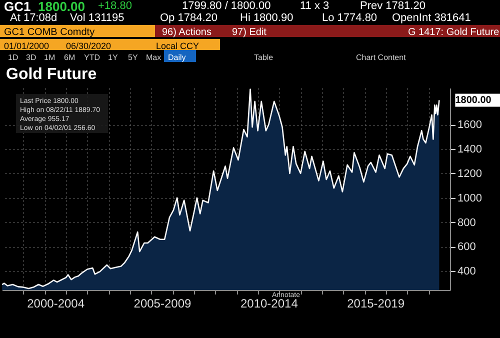 The width and height of the screenshot is (500, 338). What do you see at coordinates (467, 222) in the screenshot?
I see `y-tick-label: 800` at bounding box center [467, 222].